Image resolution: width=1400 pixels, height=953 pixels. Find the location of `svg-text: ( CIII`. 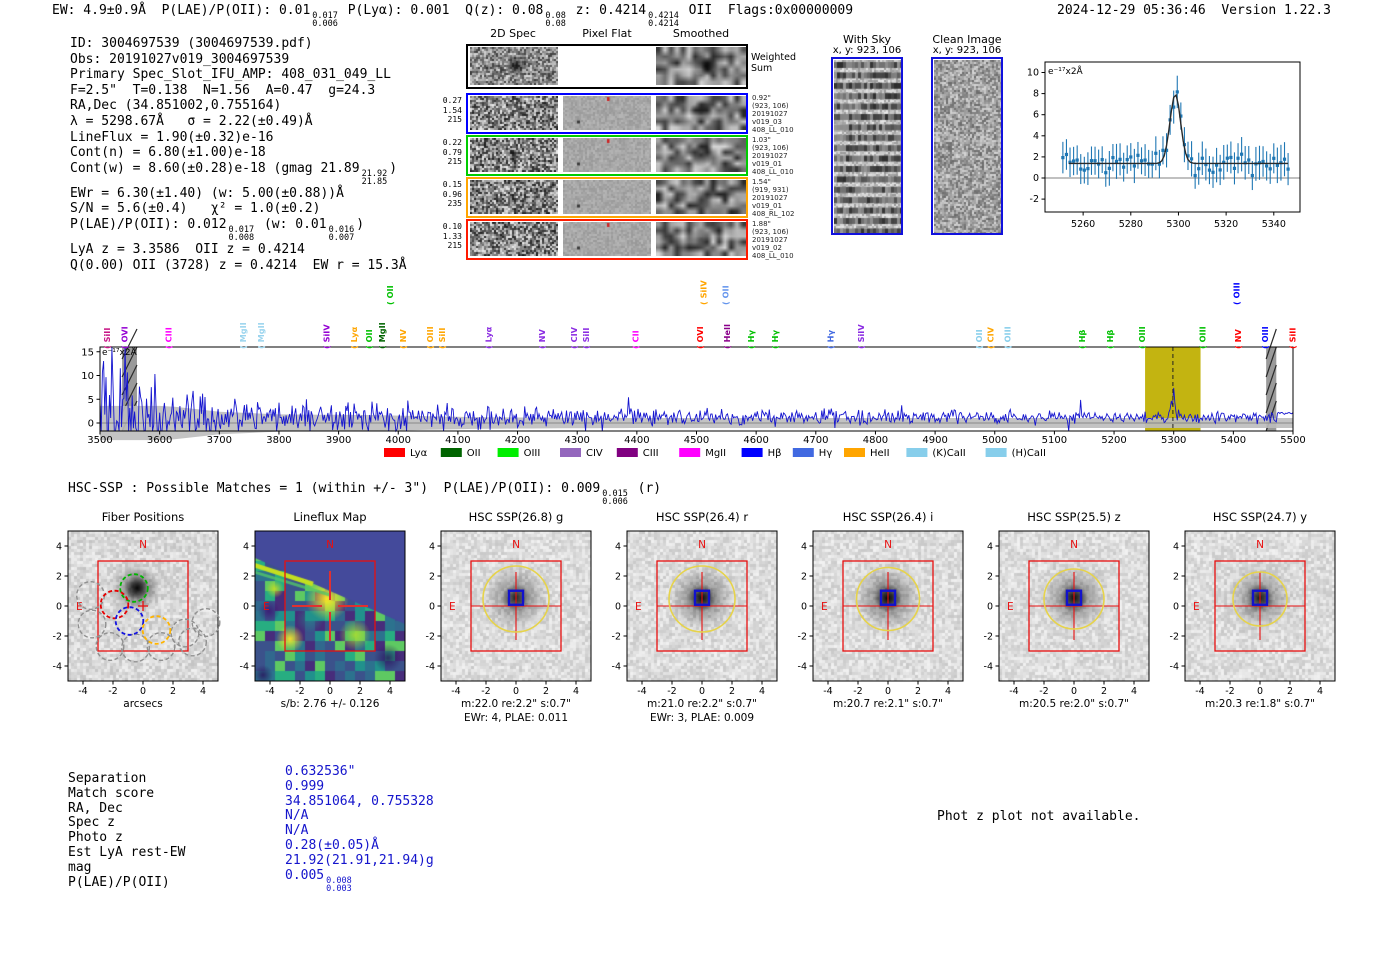

svg-text: ( CIII is located at coordinates (169, 338).